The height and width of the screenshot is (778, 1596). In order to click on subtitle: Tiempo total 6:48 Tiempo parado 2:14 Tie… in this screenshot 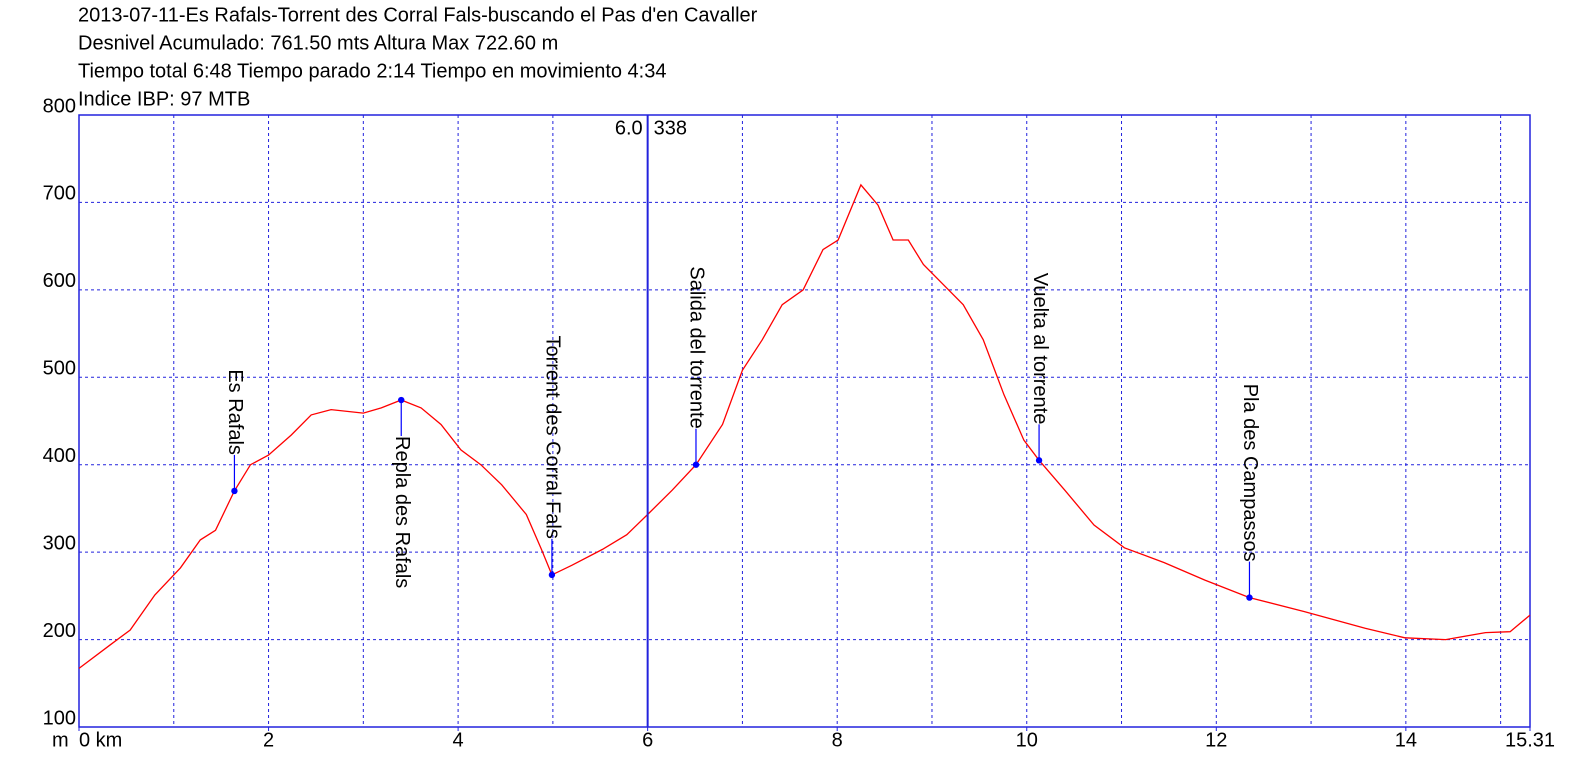, I will do `click(372, 71)`.